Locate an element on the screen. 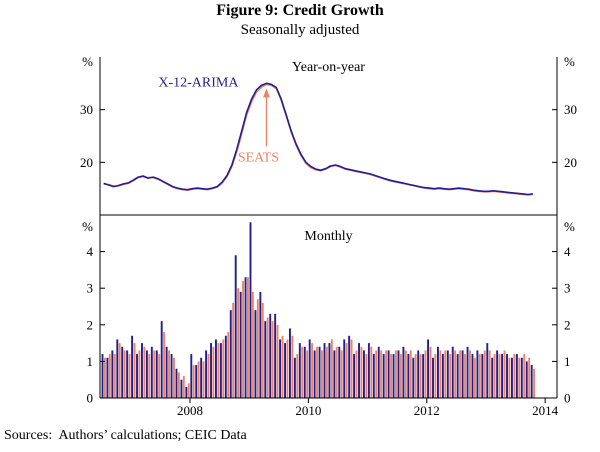 This screenshot has height=452, width=600. y-tick-label: 30 is located at coordinates (86, 109).